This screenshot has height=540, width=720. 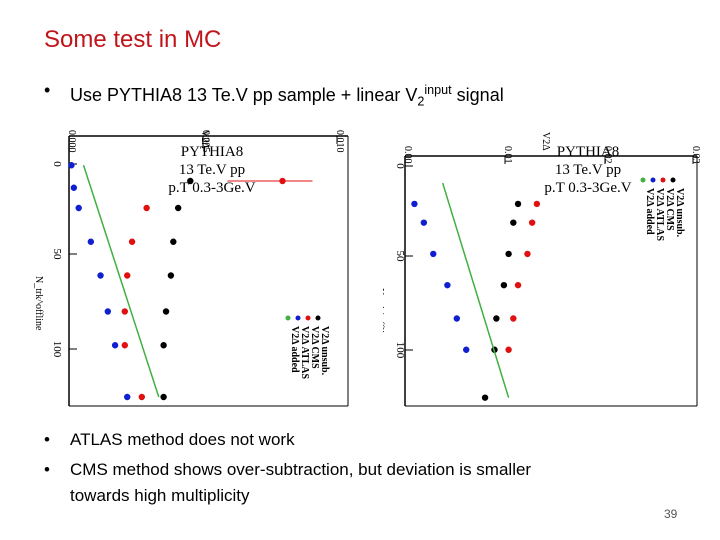 What do you see at coordinates (477, 95) in the screenshot?
I see `bullet-text-post: signal` at bounding box center [477, 95].